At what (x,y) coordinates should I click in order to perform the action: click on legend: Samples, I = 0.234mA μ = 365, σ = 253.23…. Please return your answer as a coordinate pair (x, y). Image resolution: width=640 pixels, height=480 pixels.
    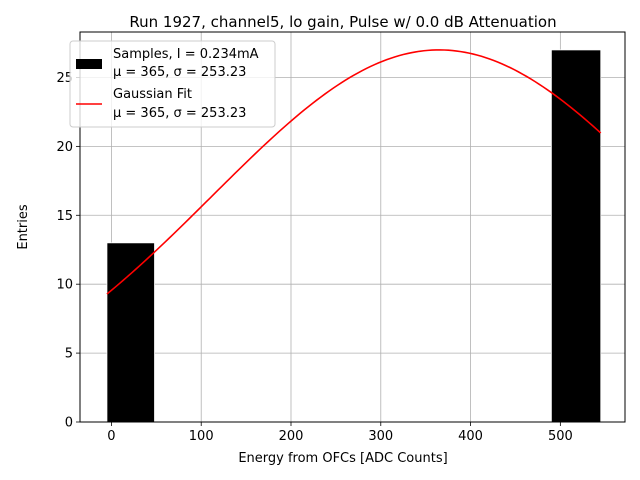
    Looking at the image, I should click on (172, 84).